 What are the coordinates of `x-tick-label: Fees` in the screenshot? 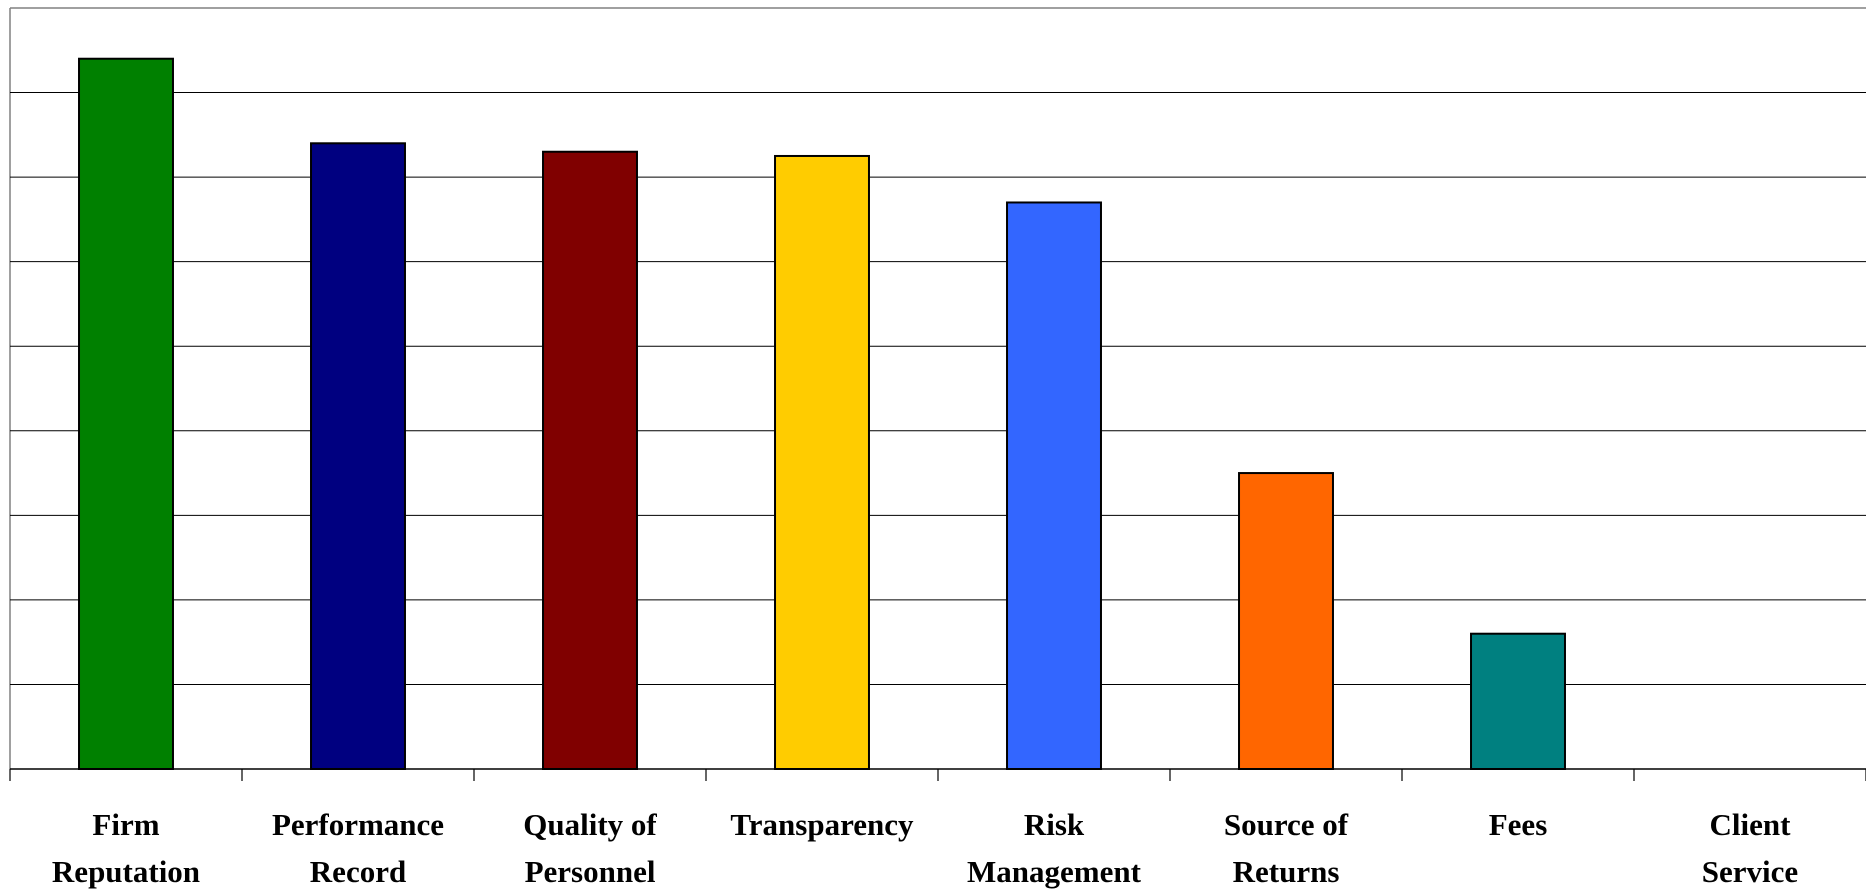 It's located at (1518, 824).